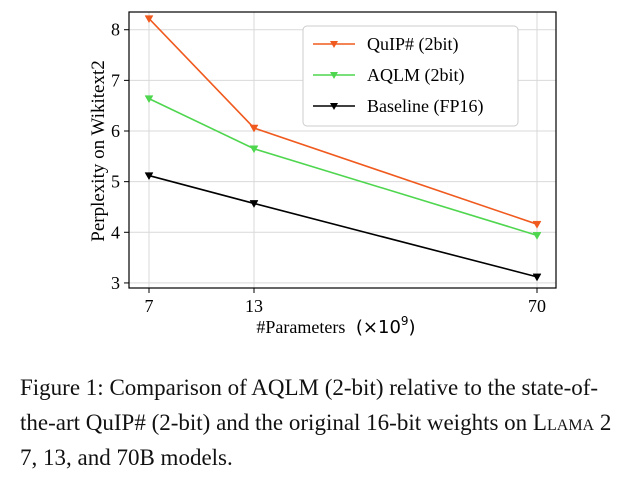 This screenshot has width=640, height=480. What do you see at coordinates (416, 75) in the screenshot?
I see `legend-label: AQLM (2bit)` at bounding box center [416, 75].